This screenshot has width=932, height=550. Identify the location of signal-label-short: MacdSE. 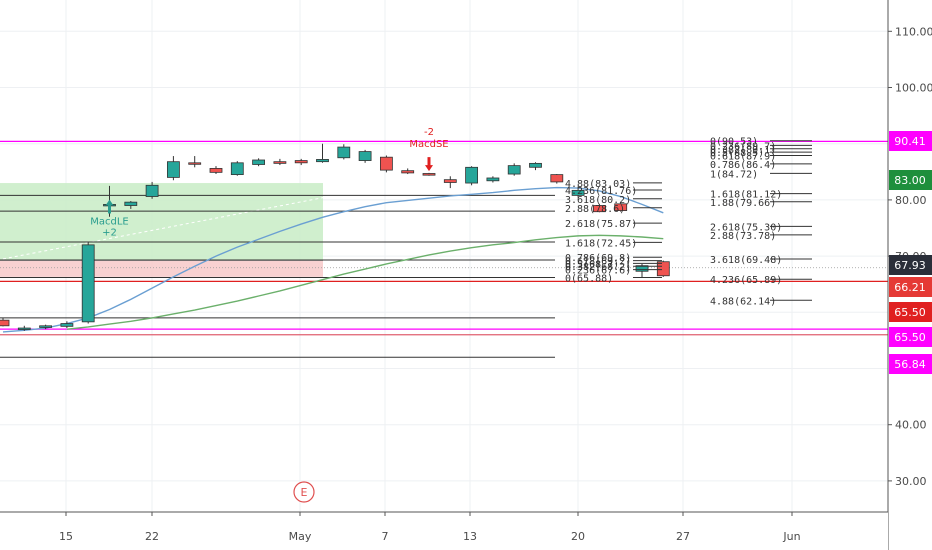
(428, 144).